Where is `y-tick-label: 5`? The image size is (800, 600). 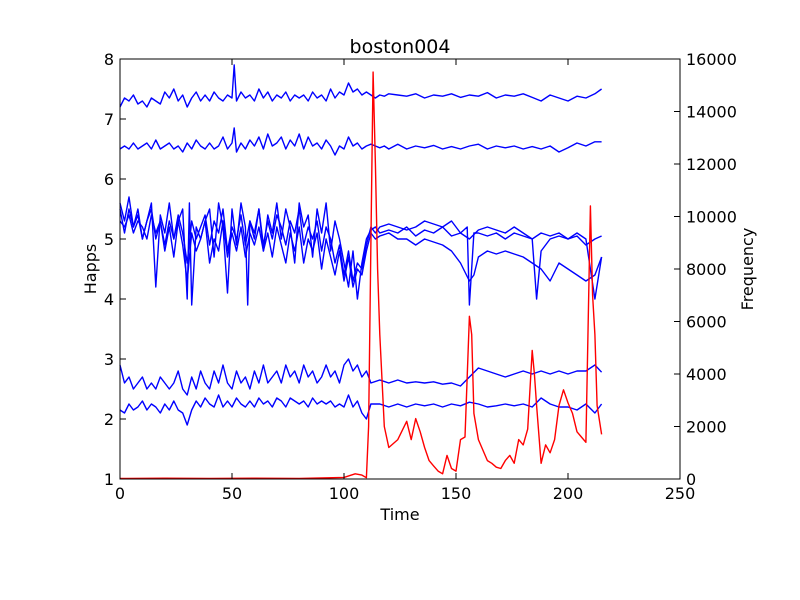 y-tick-label: 5 is located at coordinates (109, 239).